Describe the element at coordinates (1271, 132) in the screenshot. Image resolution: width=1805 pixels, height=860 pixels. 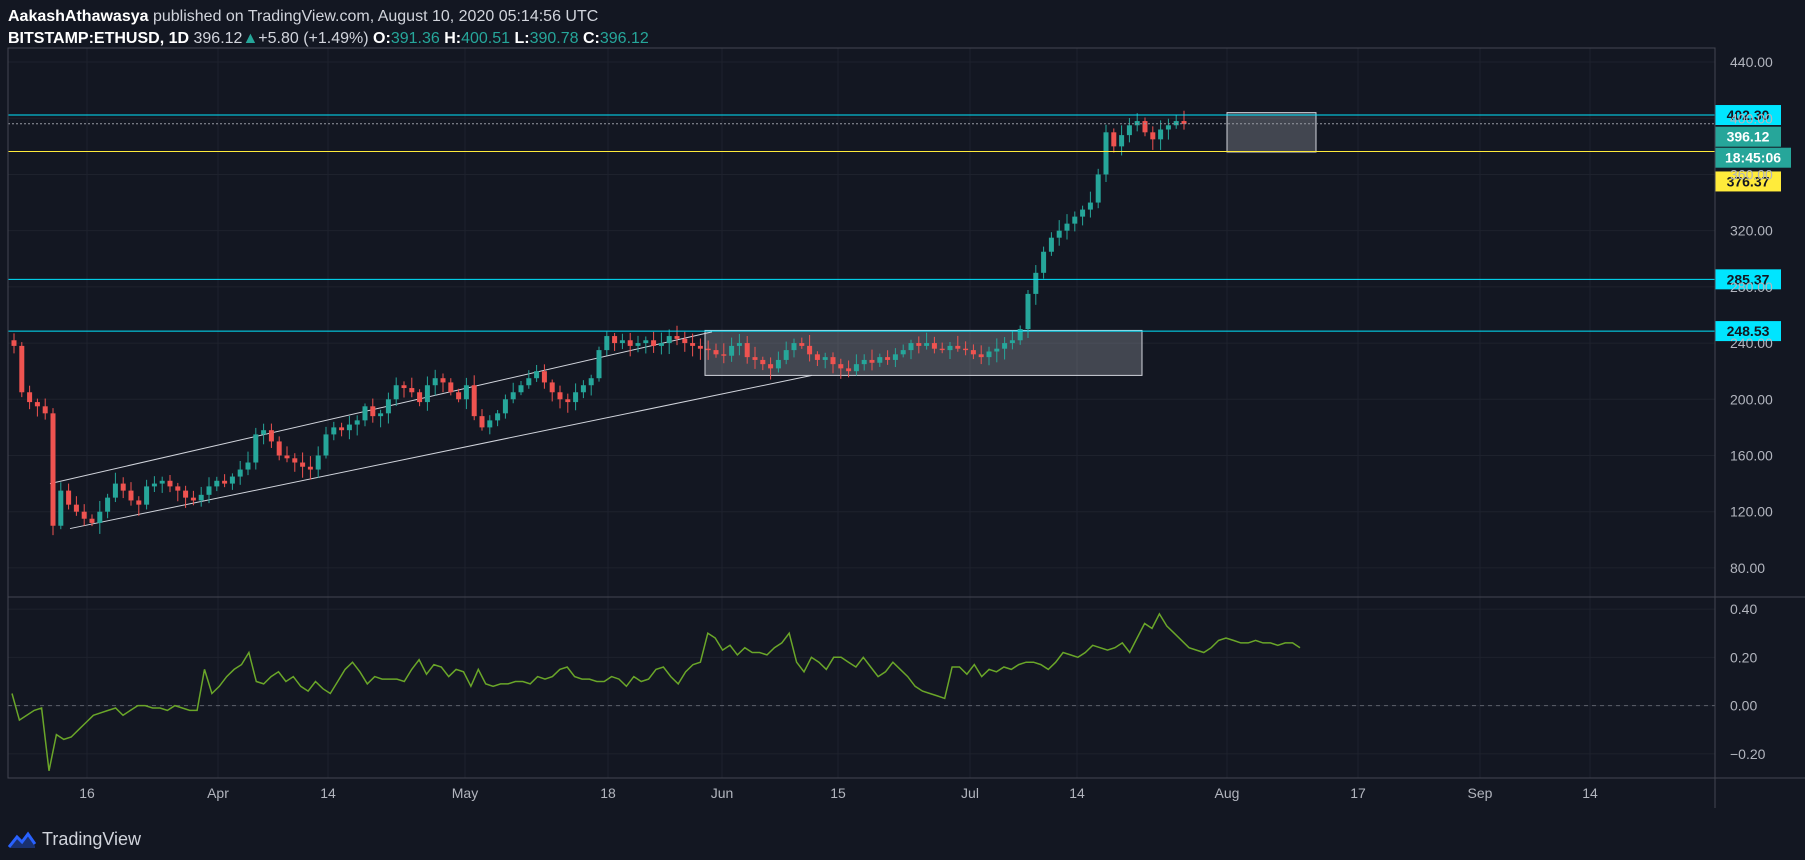
I see `consolidation-box` at that location.